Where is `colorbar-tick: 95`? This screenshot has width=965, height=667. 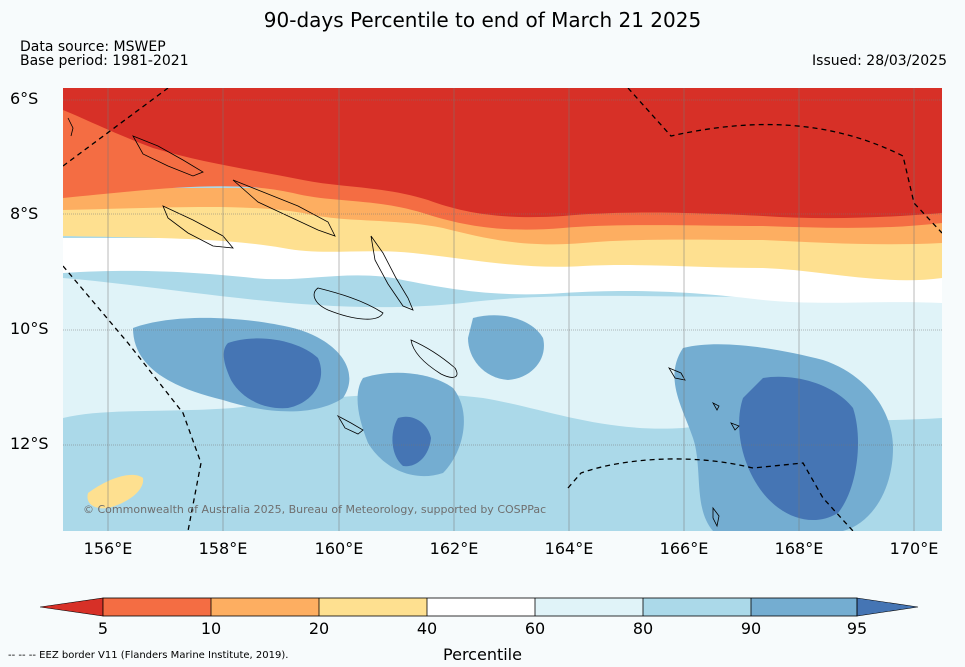
colorbar-tick: 95 is located at coordinates (857, 628).